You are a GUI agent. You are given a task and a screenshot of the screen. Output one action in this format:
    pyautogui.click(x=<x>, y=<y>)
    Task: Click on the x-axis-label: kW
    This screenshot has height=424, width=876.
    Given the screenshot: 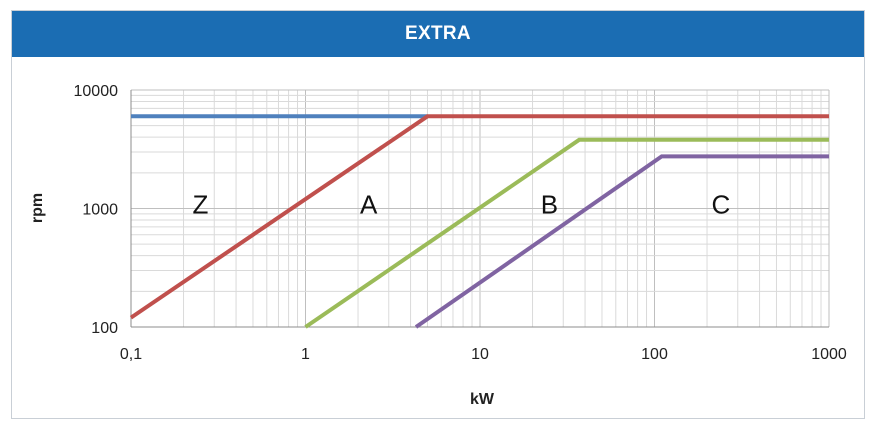 What is the action you would take?
    pyautogui.click(x=482, y=399)
    